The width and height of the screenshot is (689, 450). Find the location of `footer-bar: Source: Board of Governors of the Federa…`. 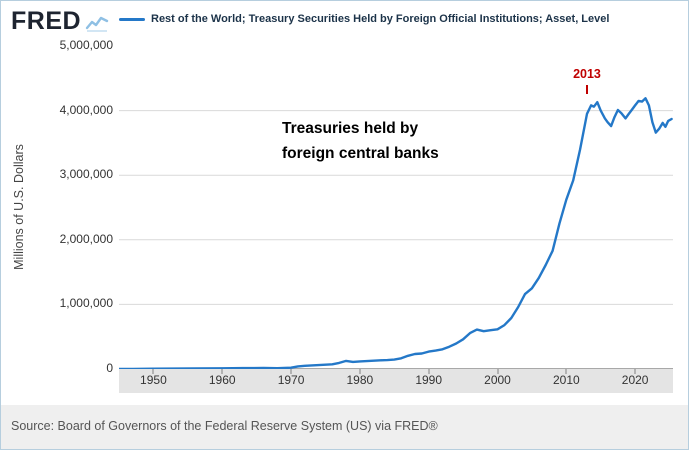

footer-bar: Source: Board of Governors of the Federa… is located at coordinates (344, 427).